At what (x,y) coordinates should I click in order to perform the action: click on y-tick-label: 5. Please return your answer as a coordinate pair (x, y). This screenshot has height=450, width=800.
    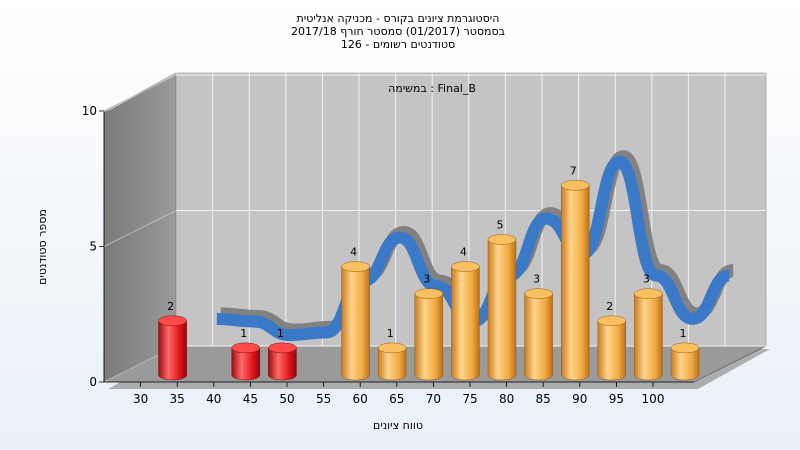
    Looking at the image, I should click on (93, 247).